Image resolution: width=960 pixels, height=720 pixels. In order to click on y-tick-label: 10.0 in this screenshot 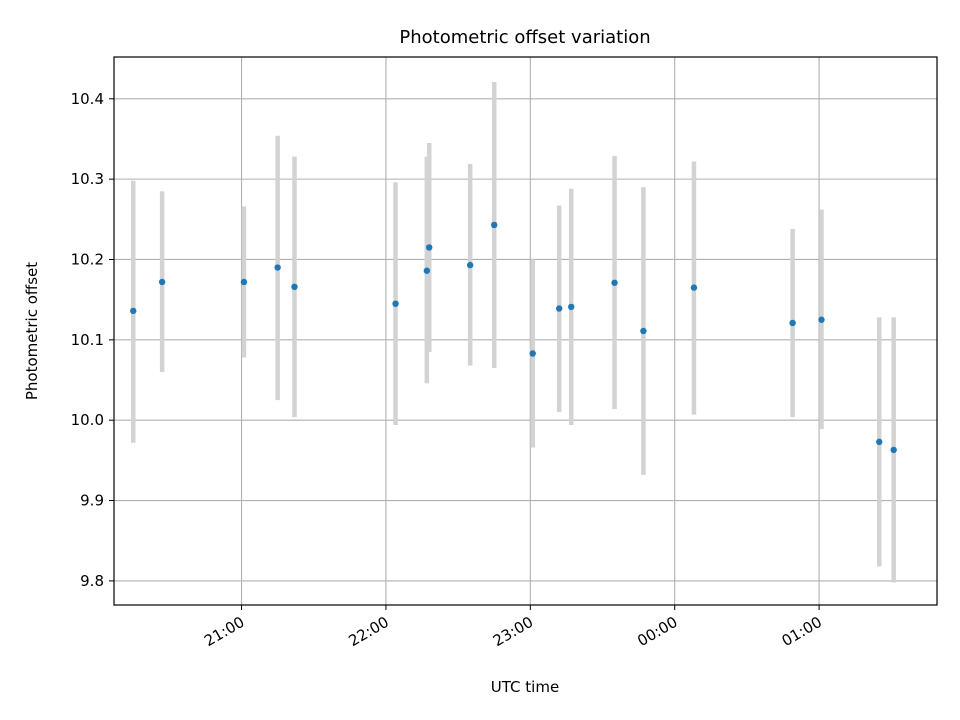, I will do `click(87, 420)`.